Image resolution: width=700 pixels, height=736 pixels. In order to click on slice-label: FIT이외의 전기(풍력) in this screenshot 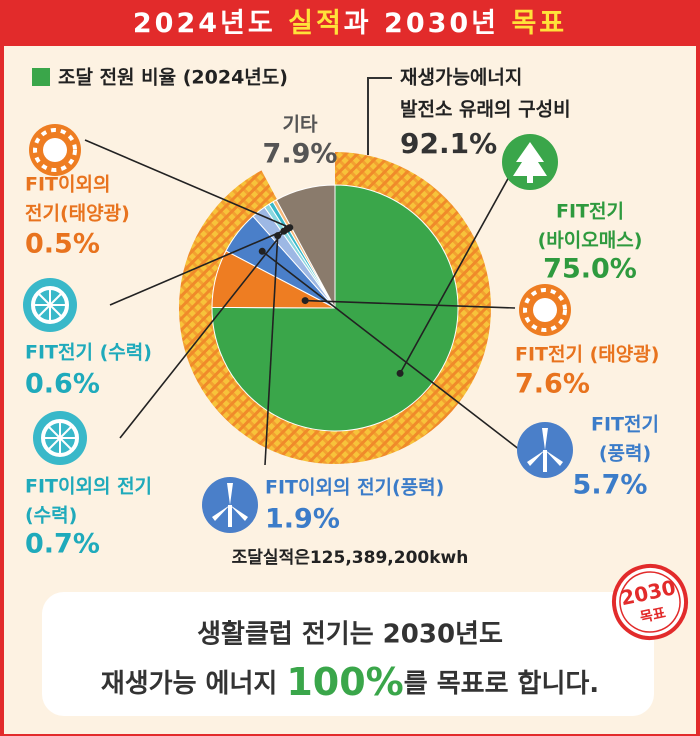, I will do `click(354, 488)`.